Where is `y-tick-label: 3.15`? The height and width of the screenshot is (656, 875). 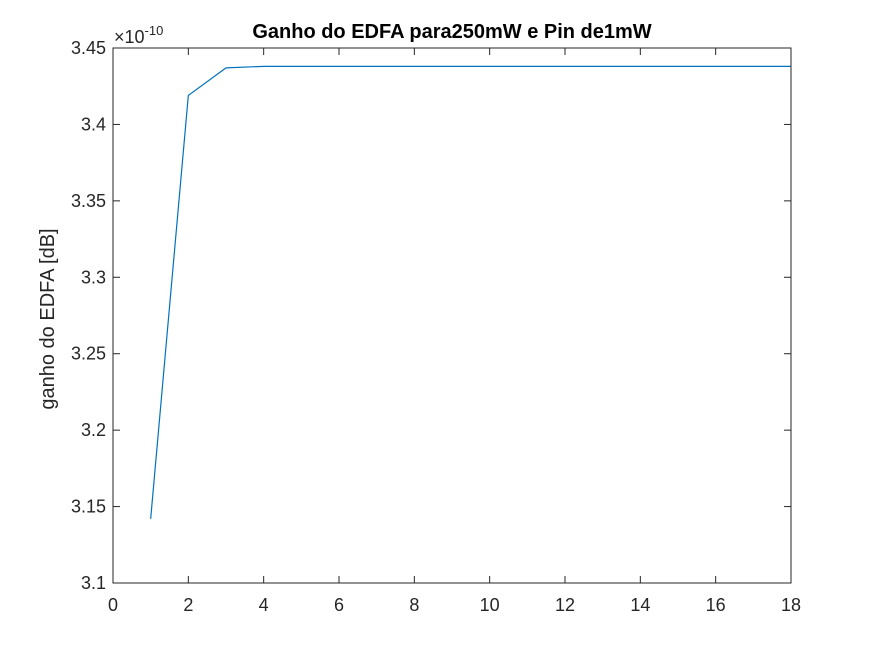 y-tick-label: 3.15 is located at coordinates (88, 507).